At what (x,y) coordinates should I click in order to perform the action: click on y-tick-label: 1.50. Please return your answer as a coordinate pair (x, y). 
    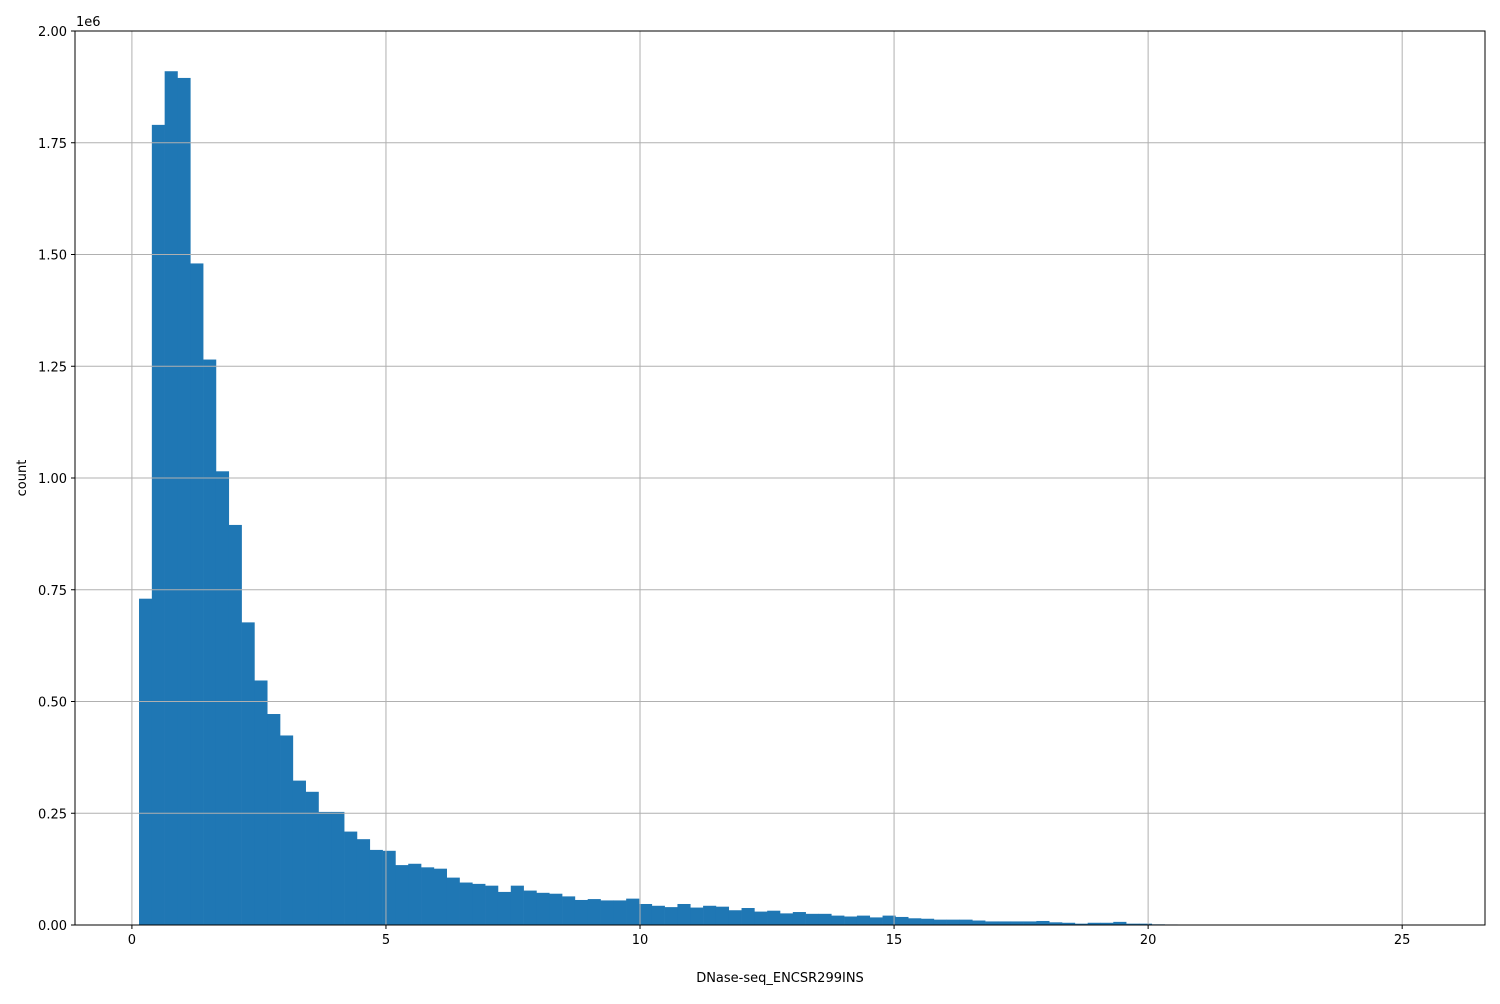
    Looking at the image, I should click on (52, 256).